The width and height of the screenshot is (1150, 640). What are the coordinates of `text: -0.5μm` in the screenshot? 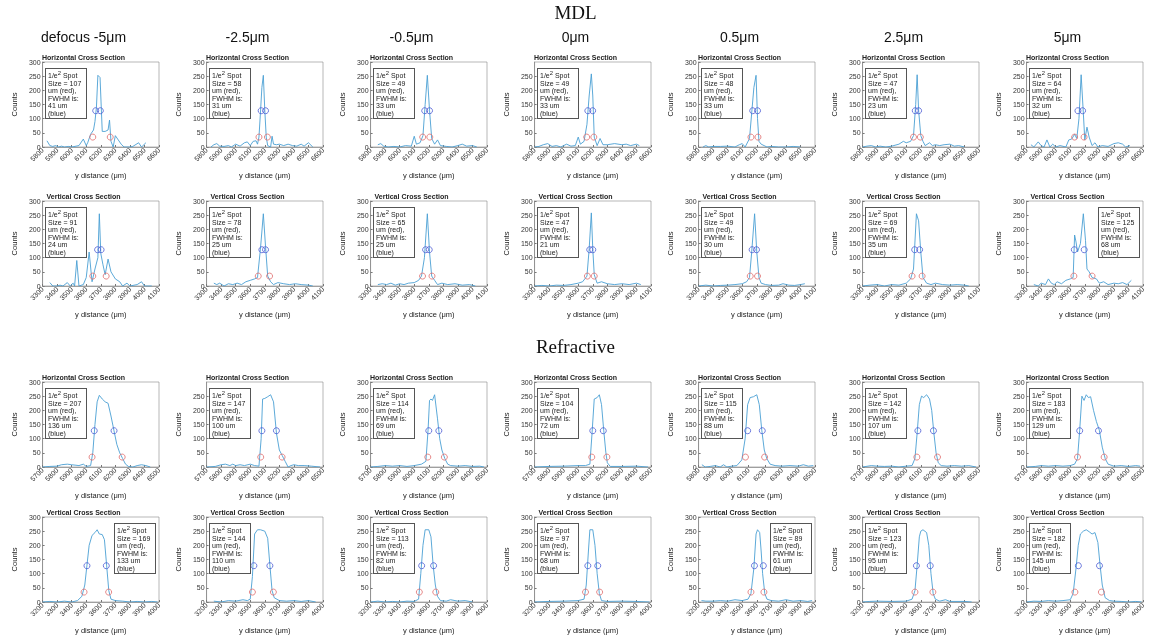 It's located at (411, 37).